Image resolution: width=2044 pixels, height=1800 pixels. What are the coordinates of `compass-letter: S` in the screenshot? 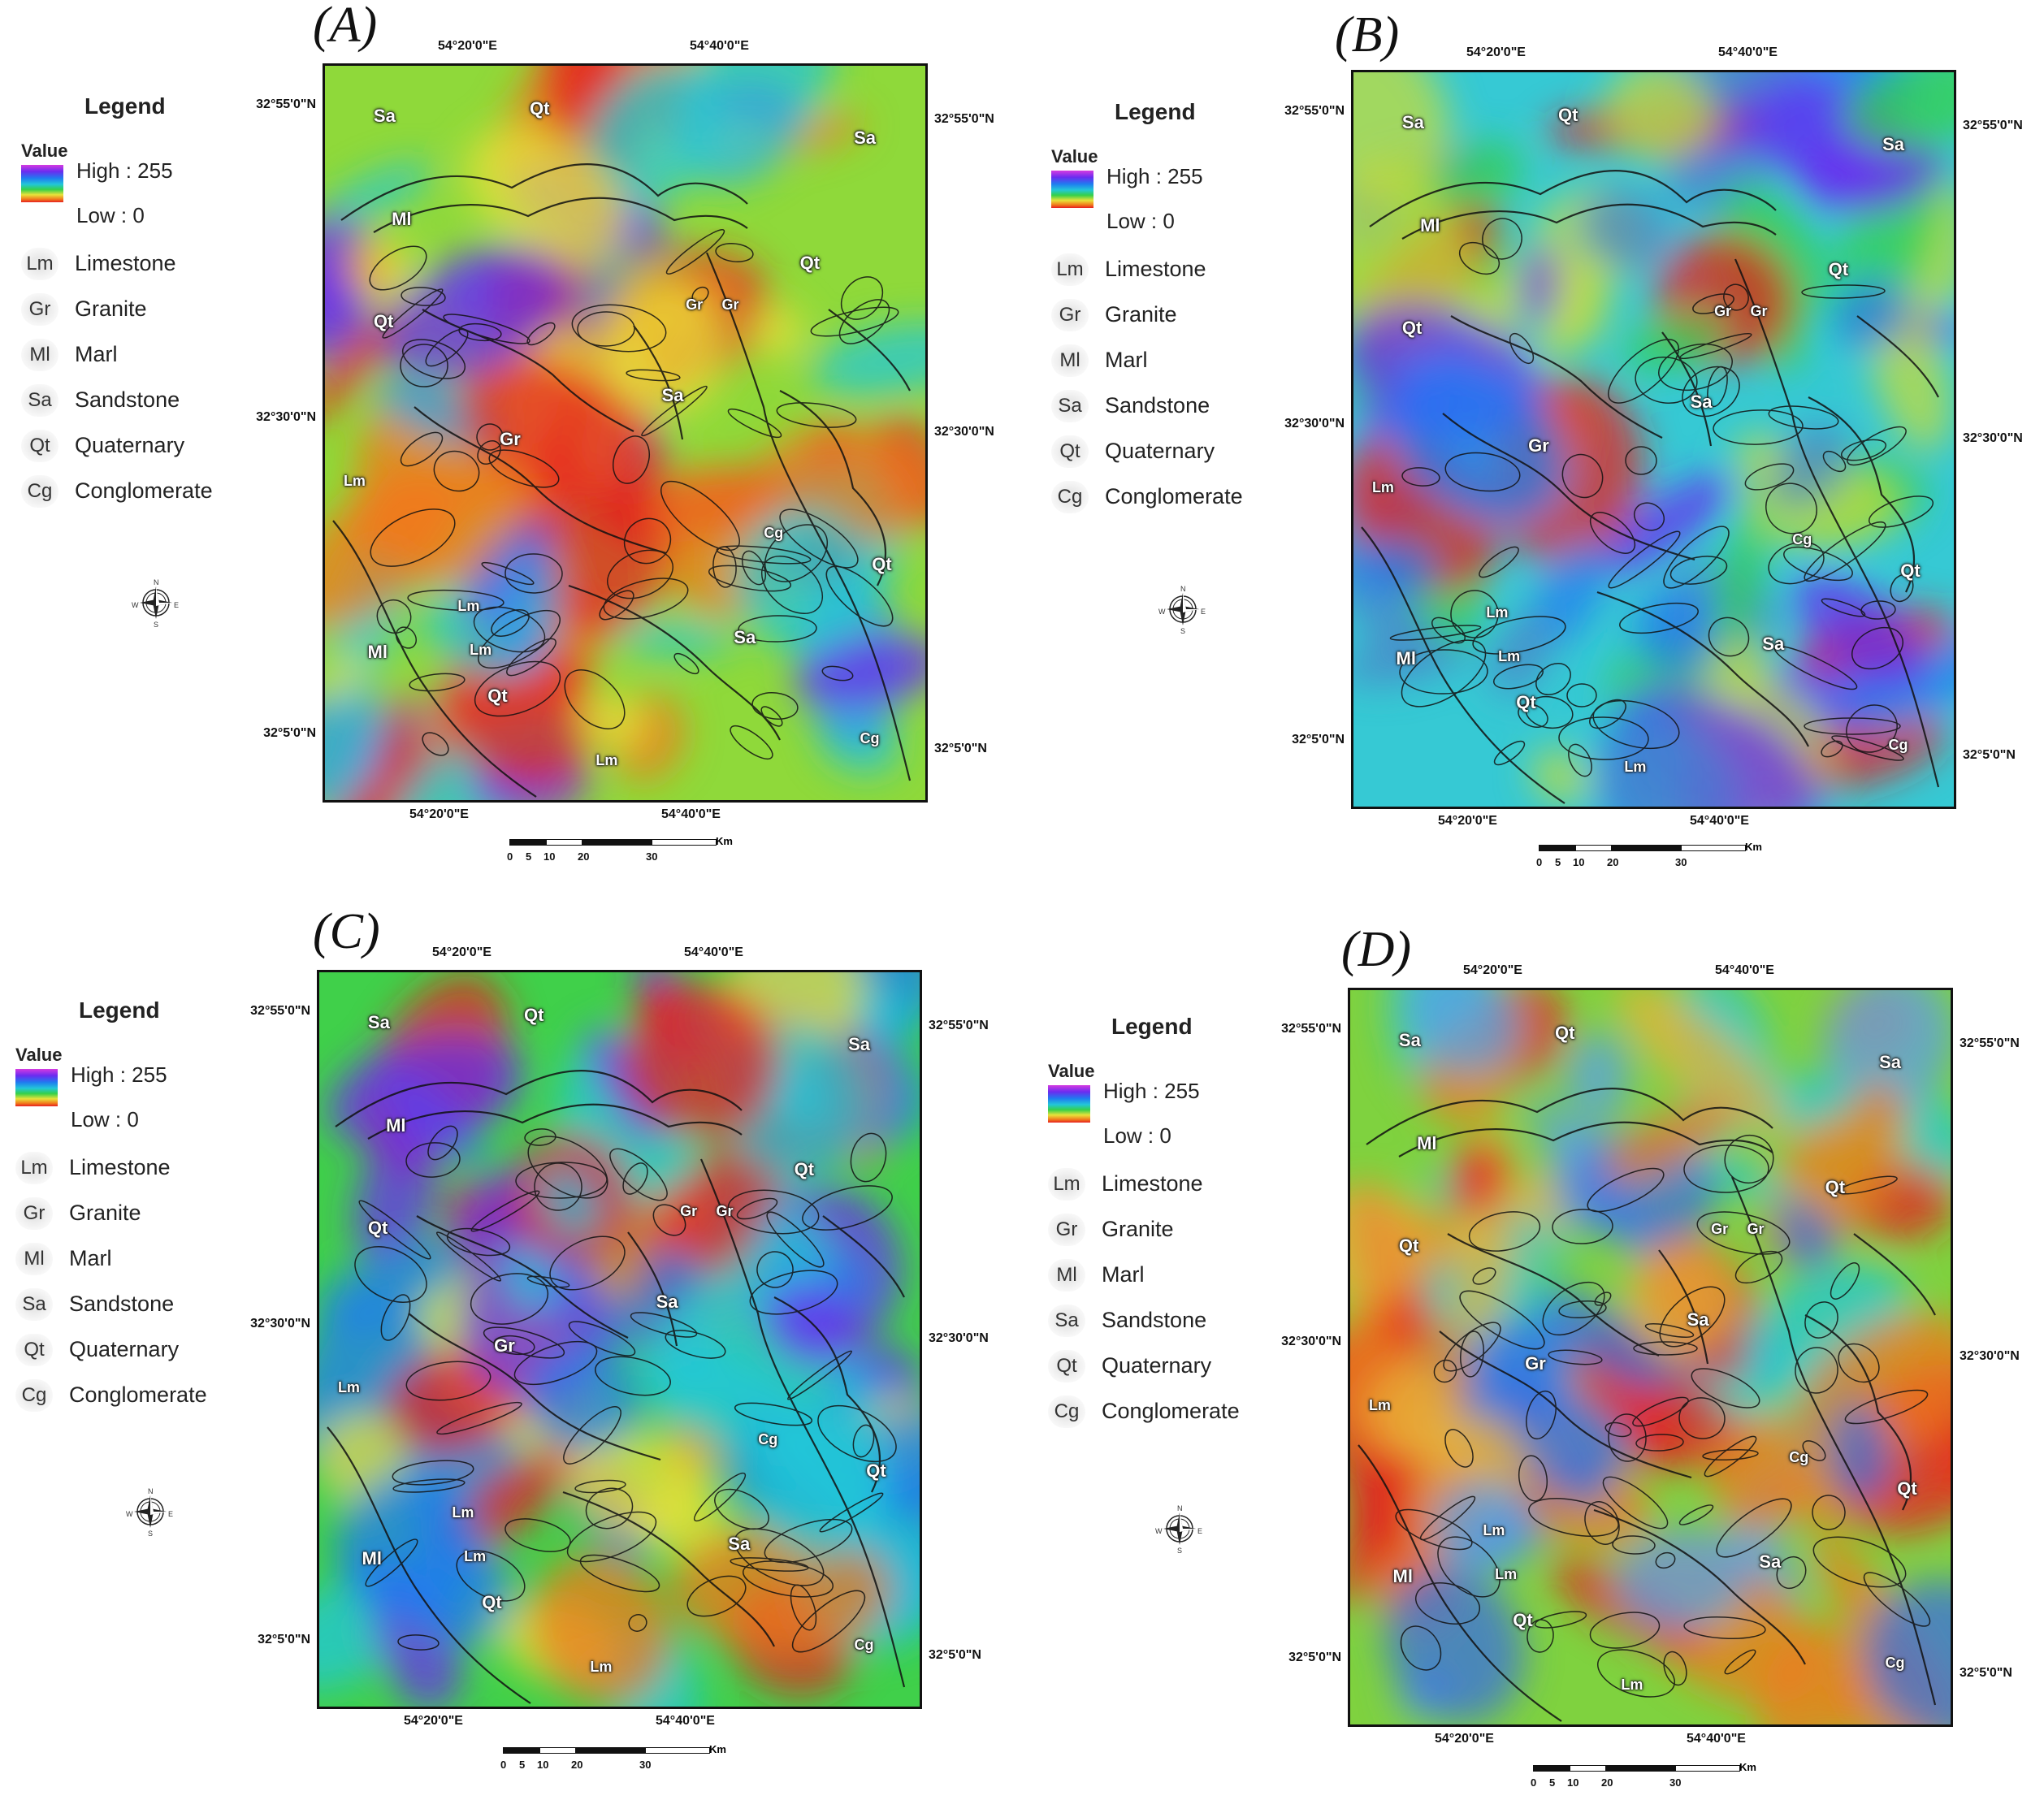 It's located at (157, 625).